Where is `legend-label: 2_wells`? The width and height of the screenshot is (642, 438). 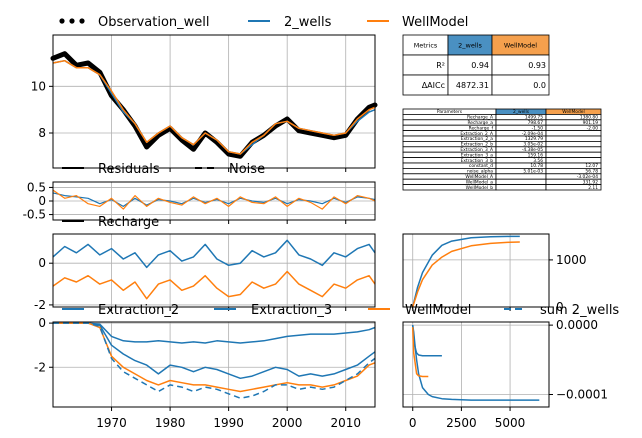 legend-label: 2_wells is located at coordinates (308, 22).